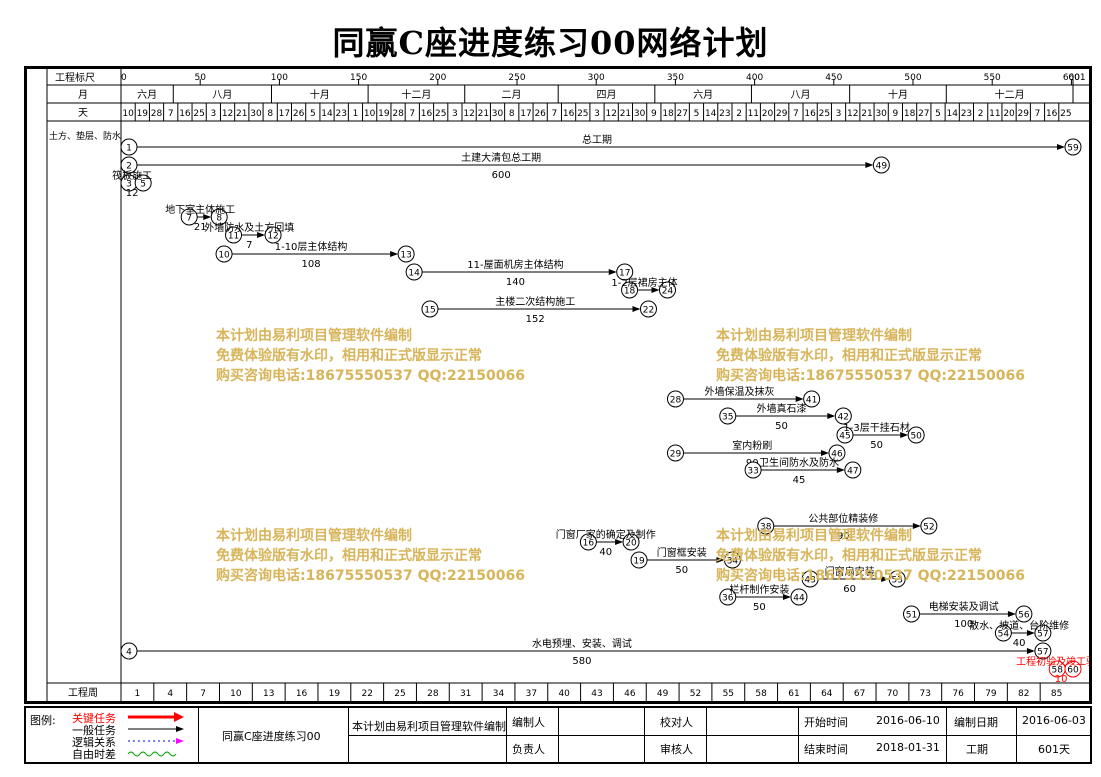  I want to click on task-node-number: 54, so click(1004, 635).